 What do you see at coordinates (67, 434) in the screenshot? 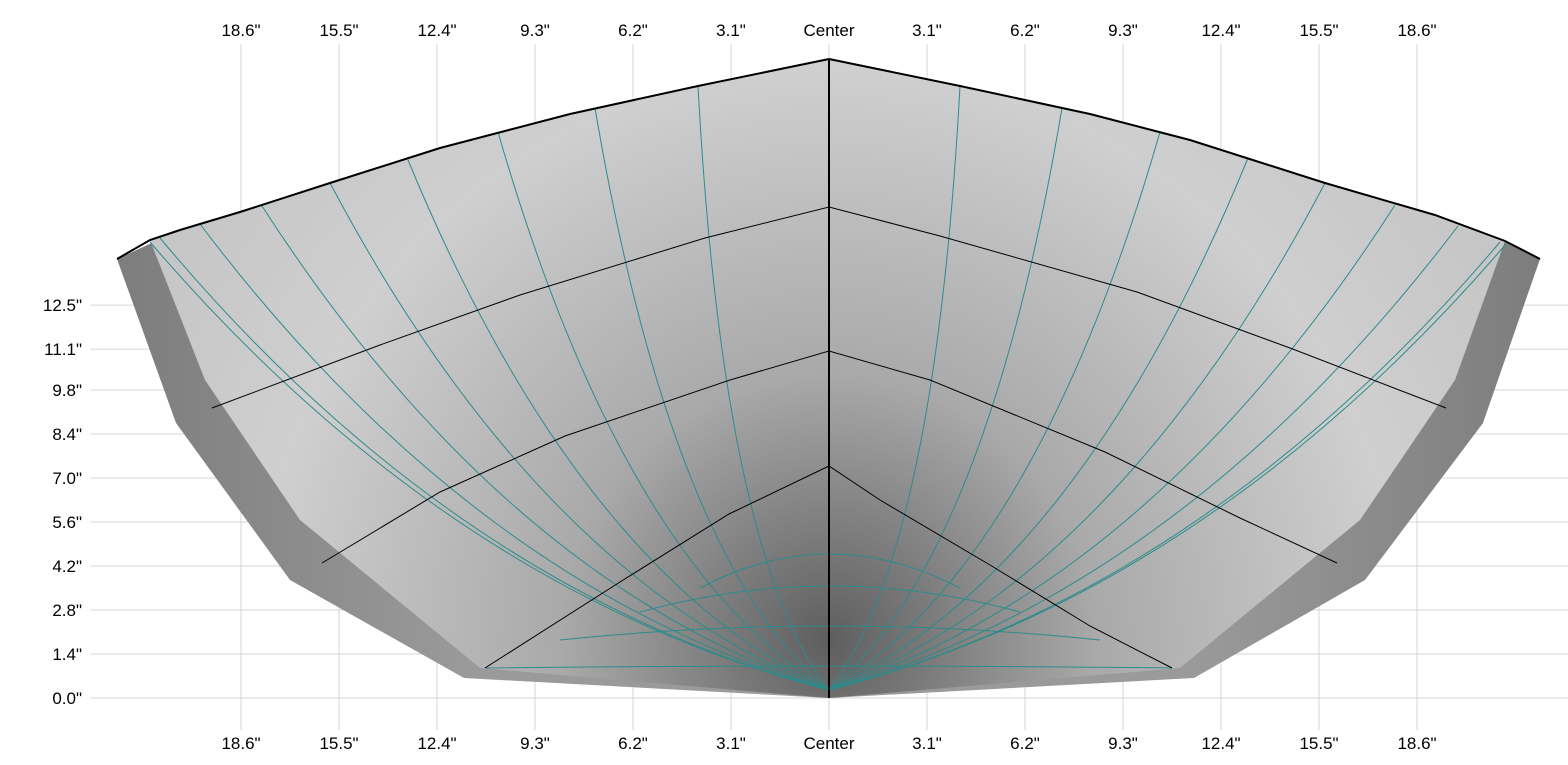
I see `y-tick-label: 8.4"` at bounding box center [67, 434].